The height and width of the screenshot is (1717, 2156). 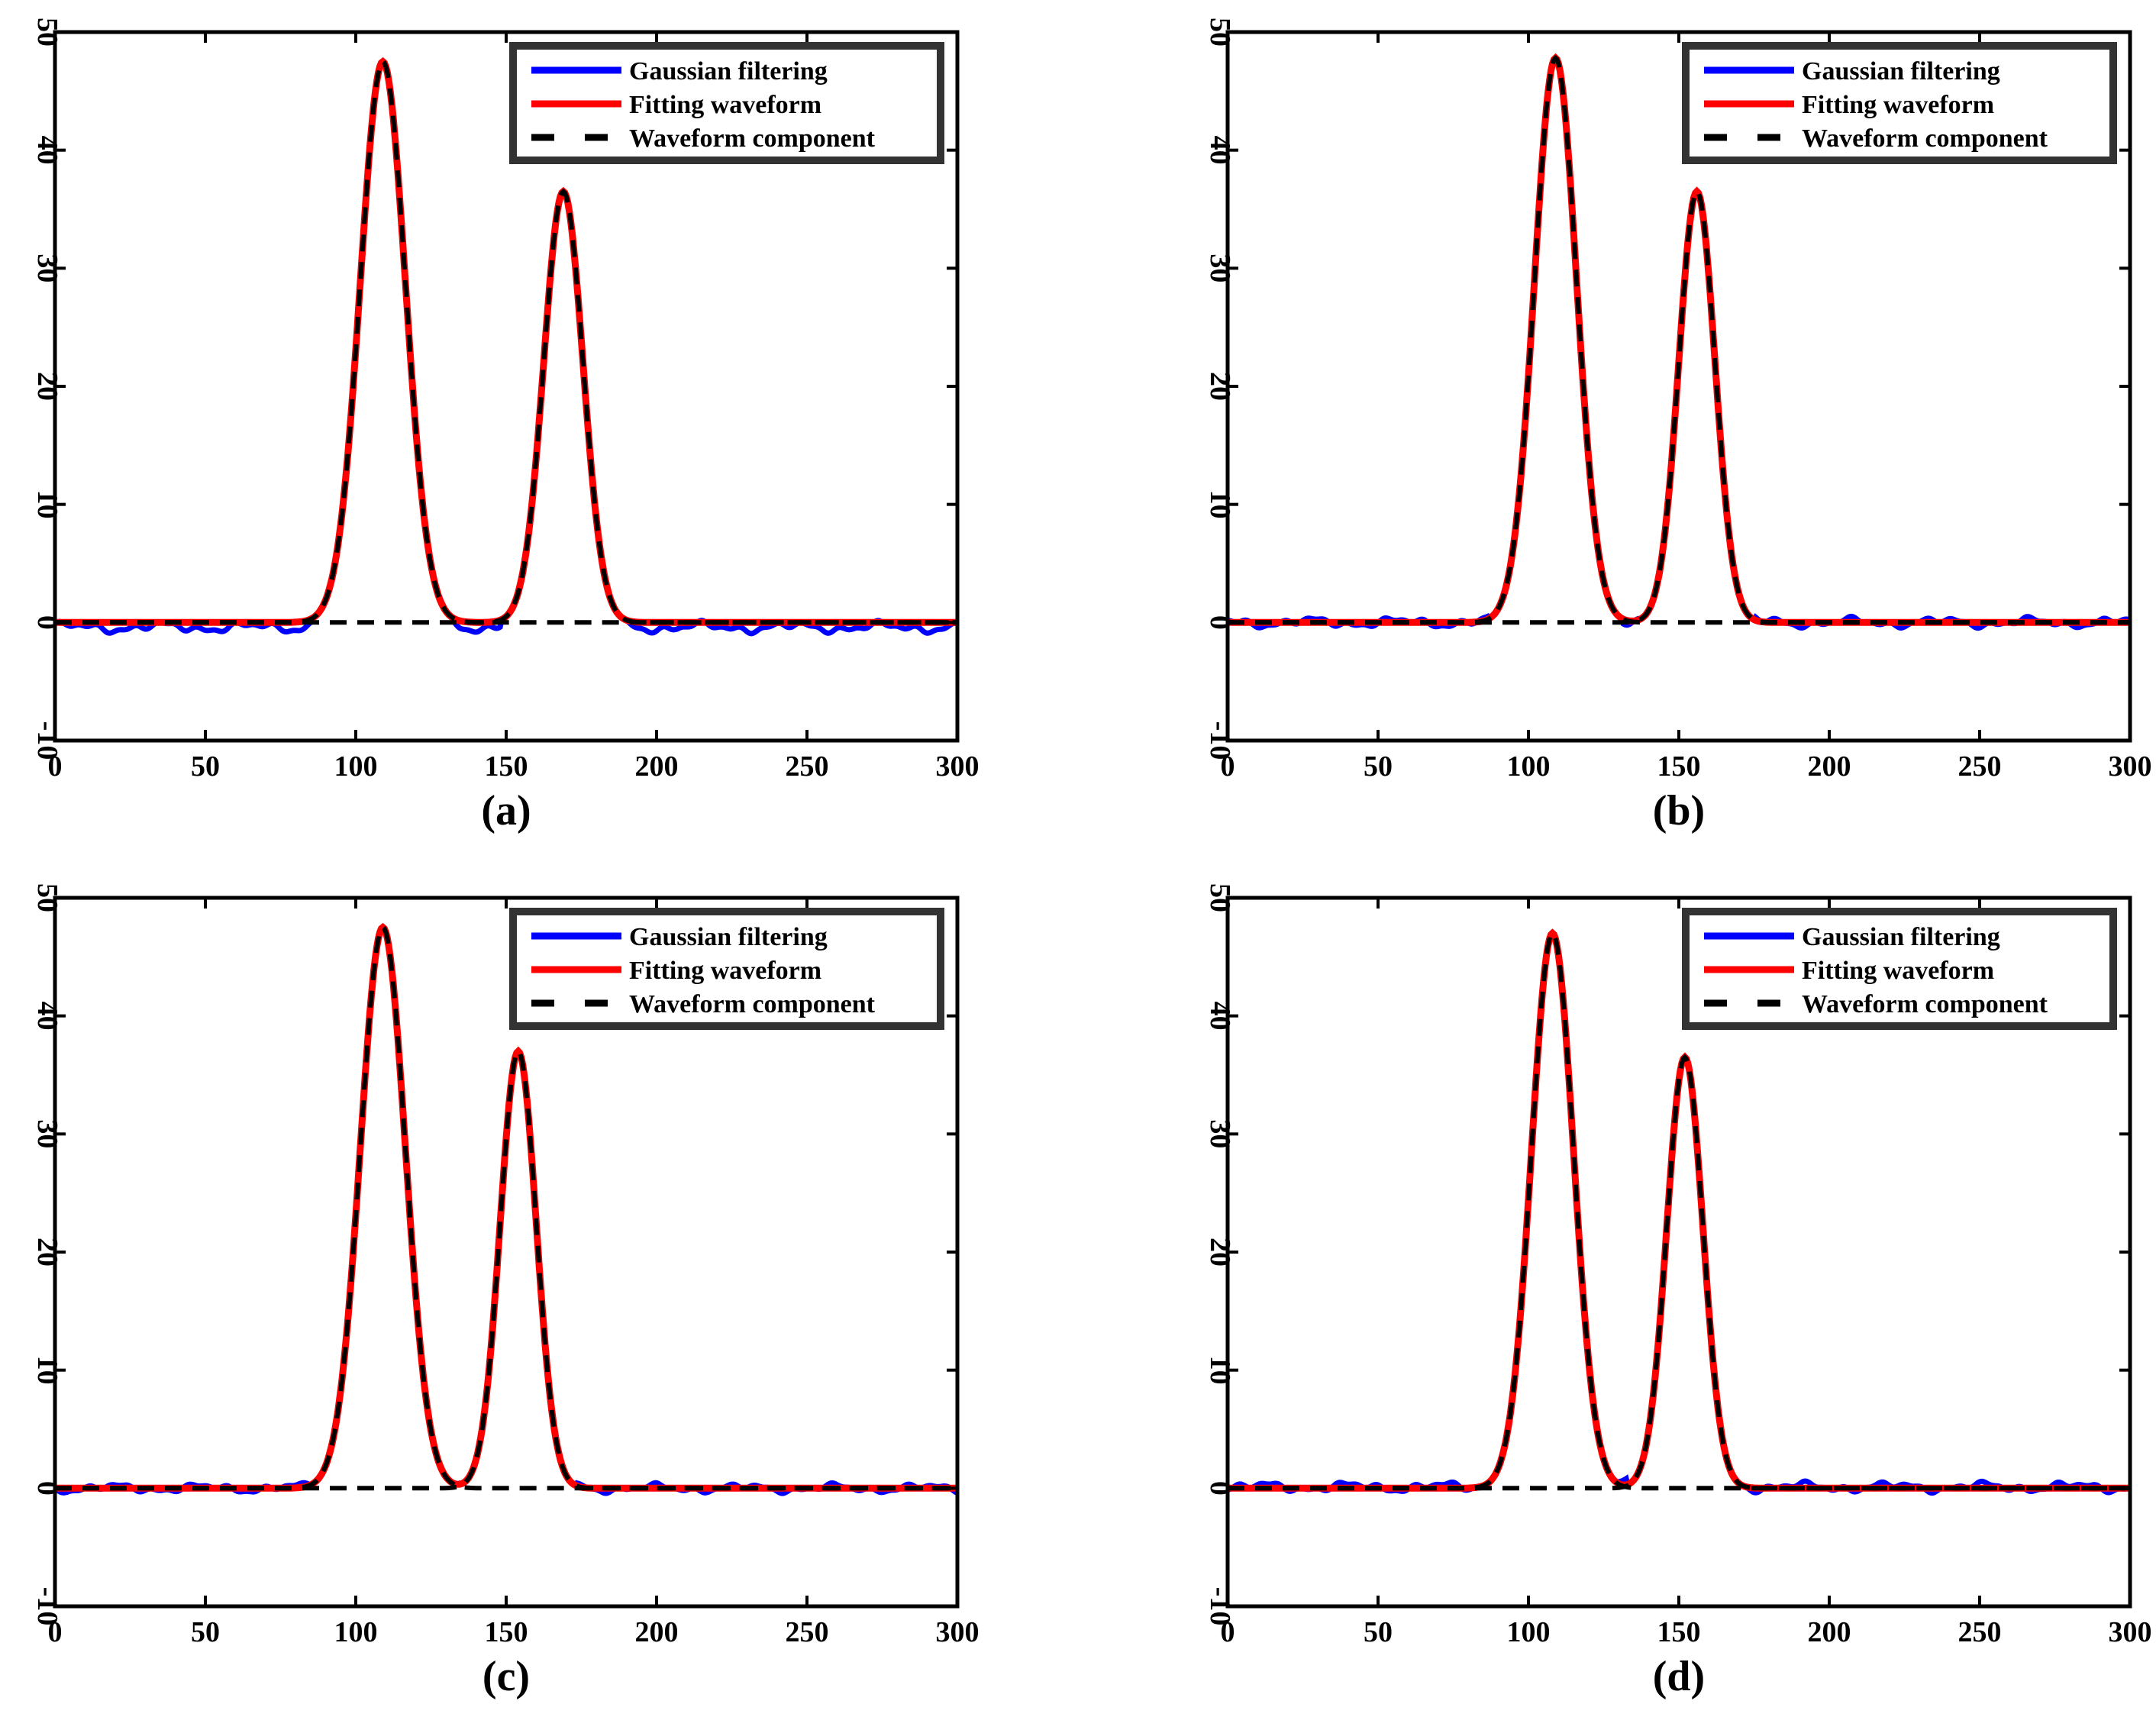 What do you see at coordinates (506, 1676) in the screenshot?
I see `panel-label: (c)` at bounding box center [506, 1676].